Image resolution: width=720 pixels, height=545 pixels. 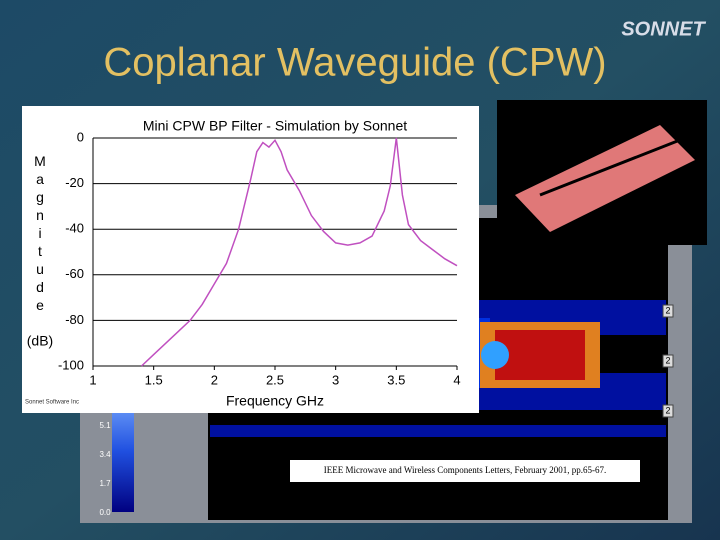 I want to click on colorbar, so click(x=123, y=451).